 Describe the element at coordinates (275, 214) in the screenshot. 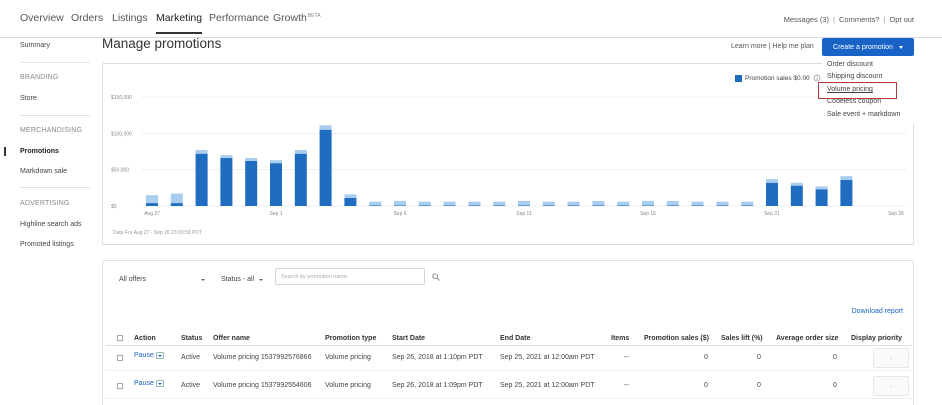

I see `x-tick-label: Sep 1` at that location.